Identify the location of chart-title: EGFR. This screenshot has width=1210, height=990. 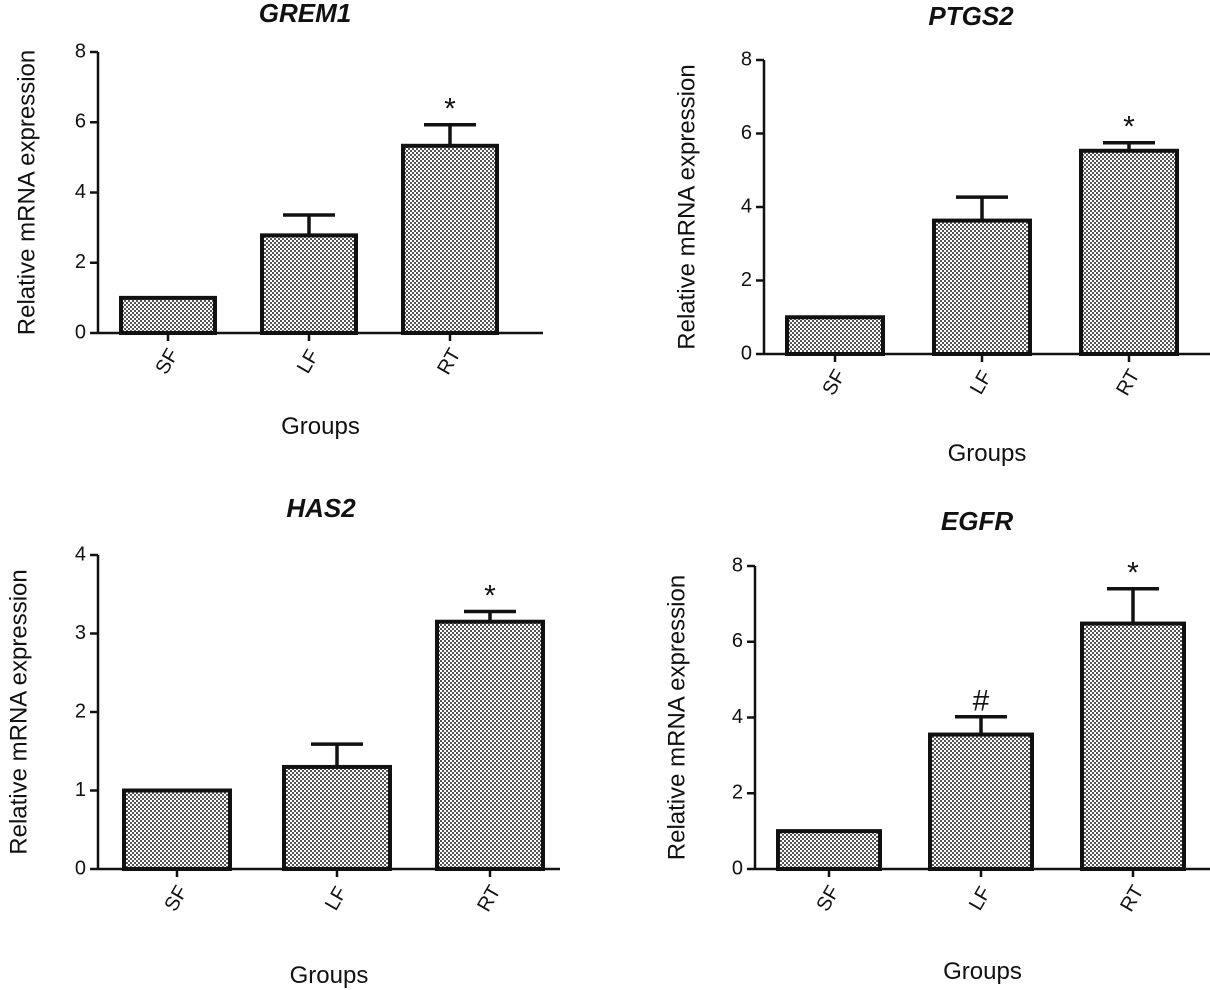
(977, 521).